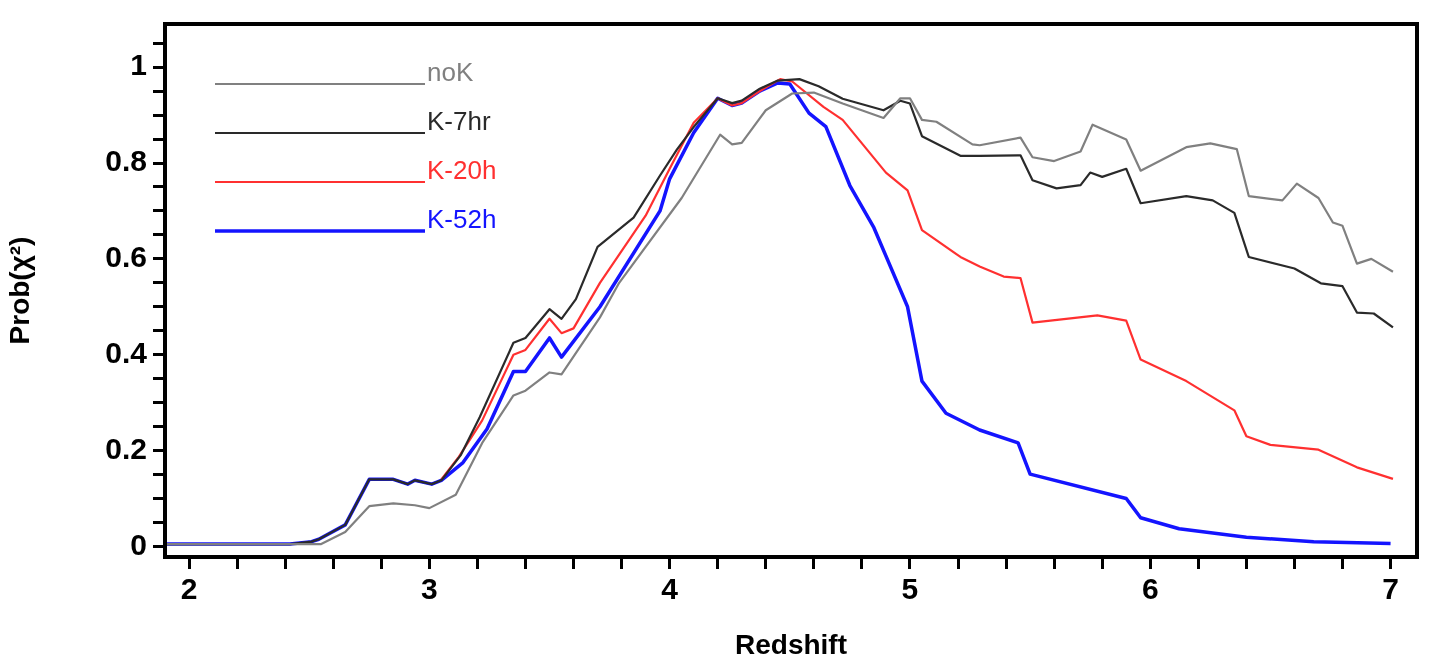 Image resolution: width=1433 pixels, height=667 pixels. What do you see at coordinates (910, 589) in the screenshot?
I see `x-tick-label: 5` at bounding box center [910, 589].